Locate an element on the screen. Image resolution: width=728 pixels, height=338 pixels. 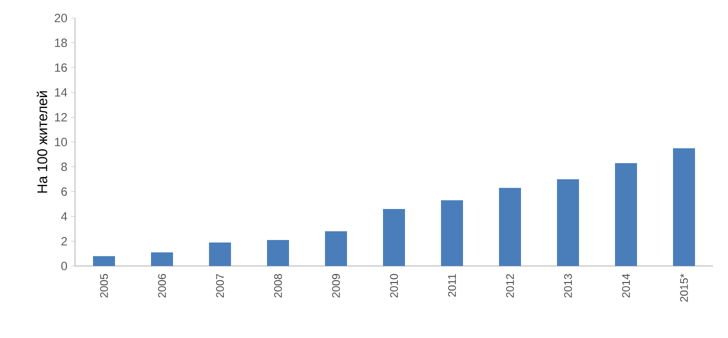
x-tick-label: 2012 is located at coordinates (510, 286).